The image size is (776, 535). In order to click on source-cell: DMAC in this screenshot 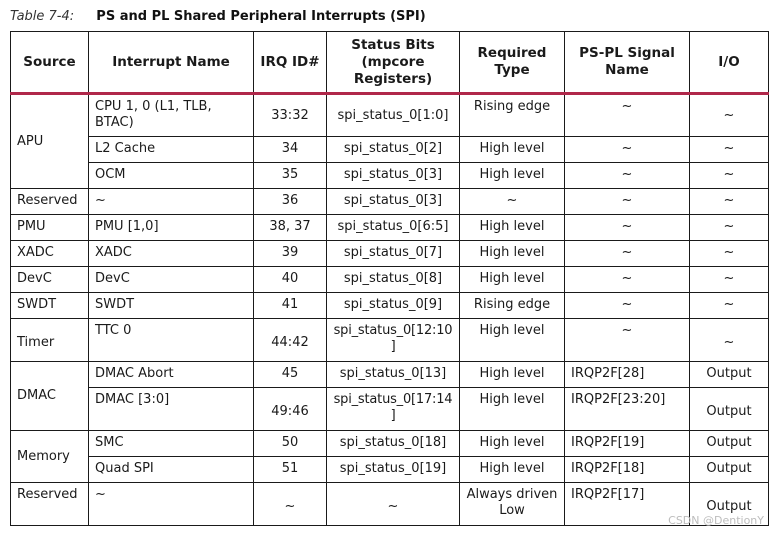, I will do `click(49, 396)`.